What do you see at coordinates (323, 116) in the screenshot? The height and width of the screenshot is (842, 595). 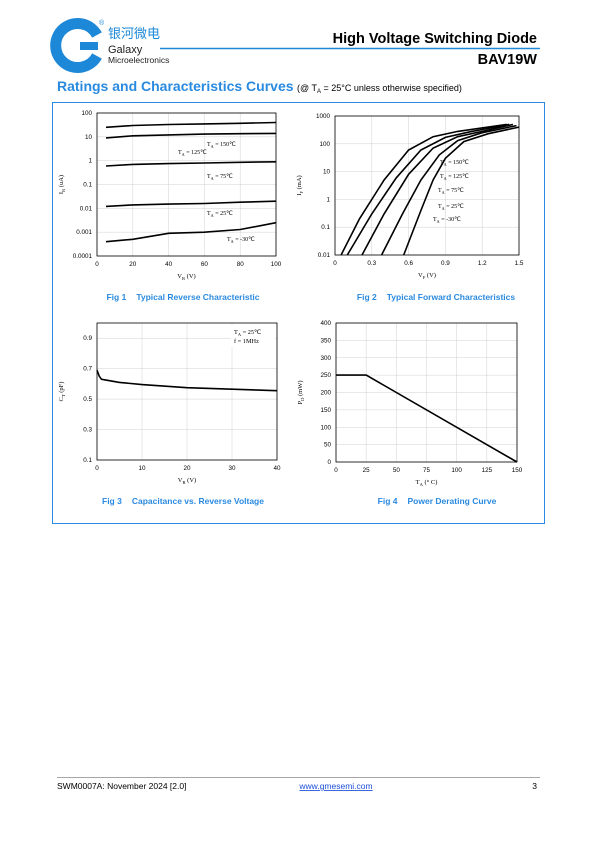 I see `y-tick-label: 1000` at bounding box center [323, 116].